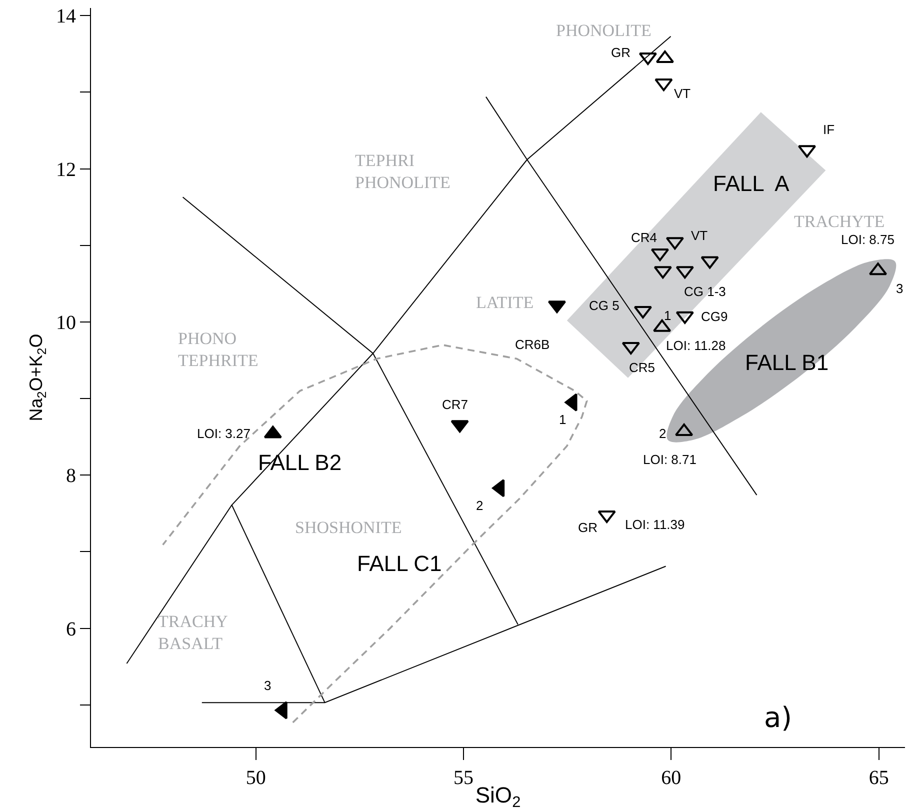  I want to click on annotation: TRACHYTE, so click(839, 221).